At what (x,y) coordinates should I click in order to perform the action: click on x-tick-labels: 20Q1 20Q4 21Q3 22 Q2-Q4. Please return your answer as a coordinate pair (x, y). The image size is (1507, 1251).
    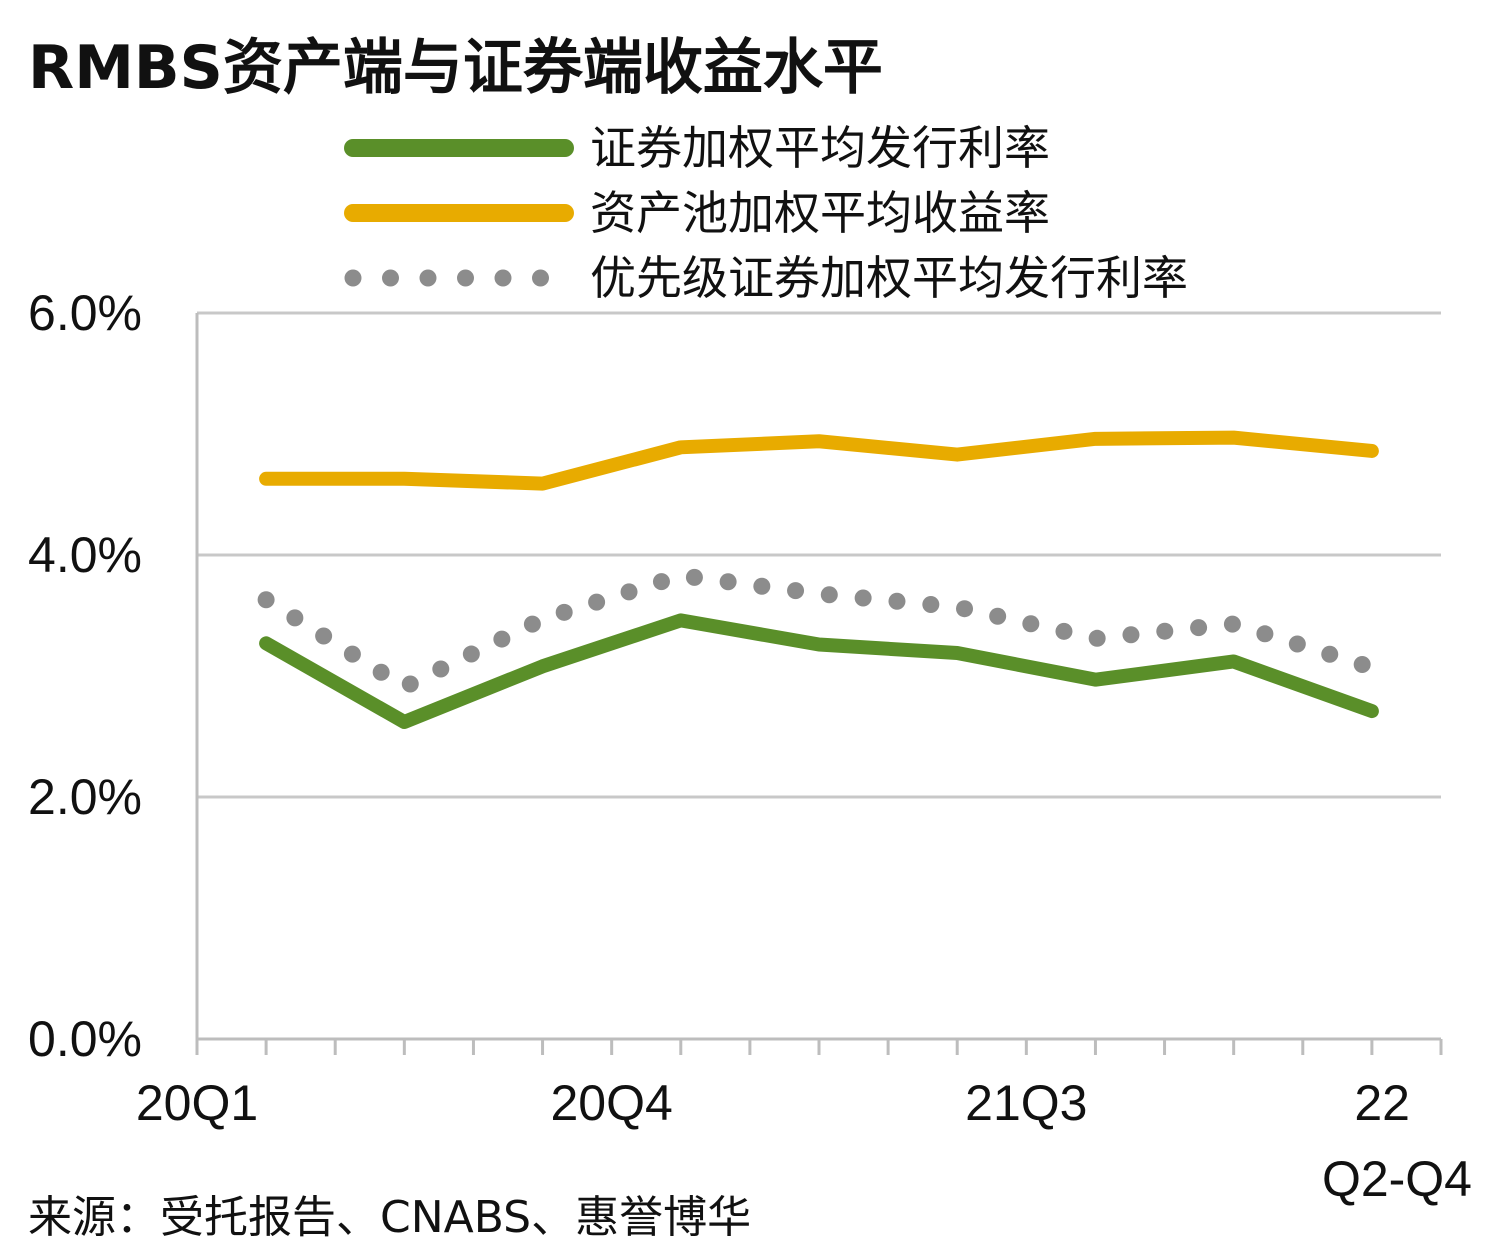
    Looking at the image, I should click on (804, 1141).